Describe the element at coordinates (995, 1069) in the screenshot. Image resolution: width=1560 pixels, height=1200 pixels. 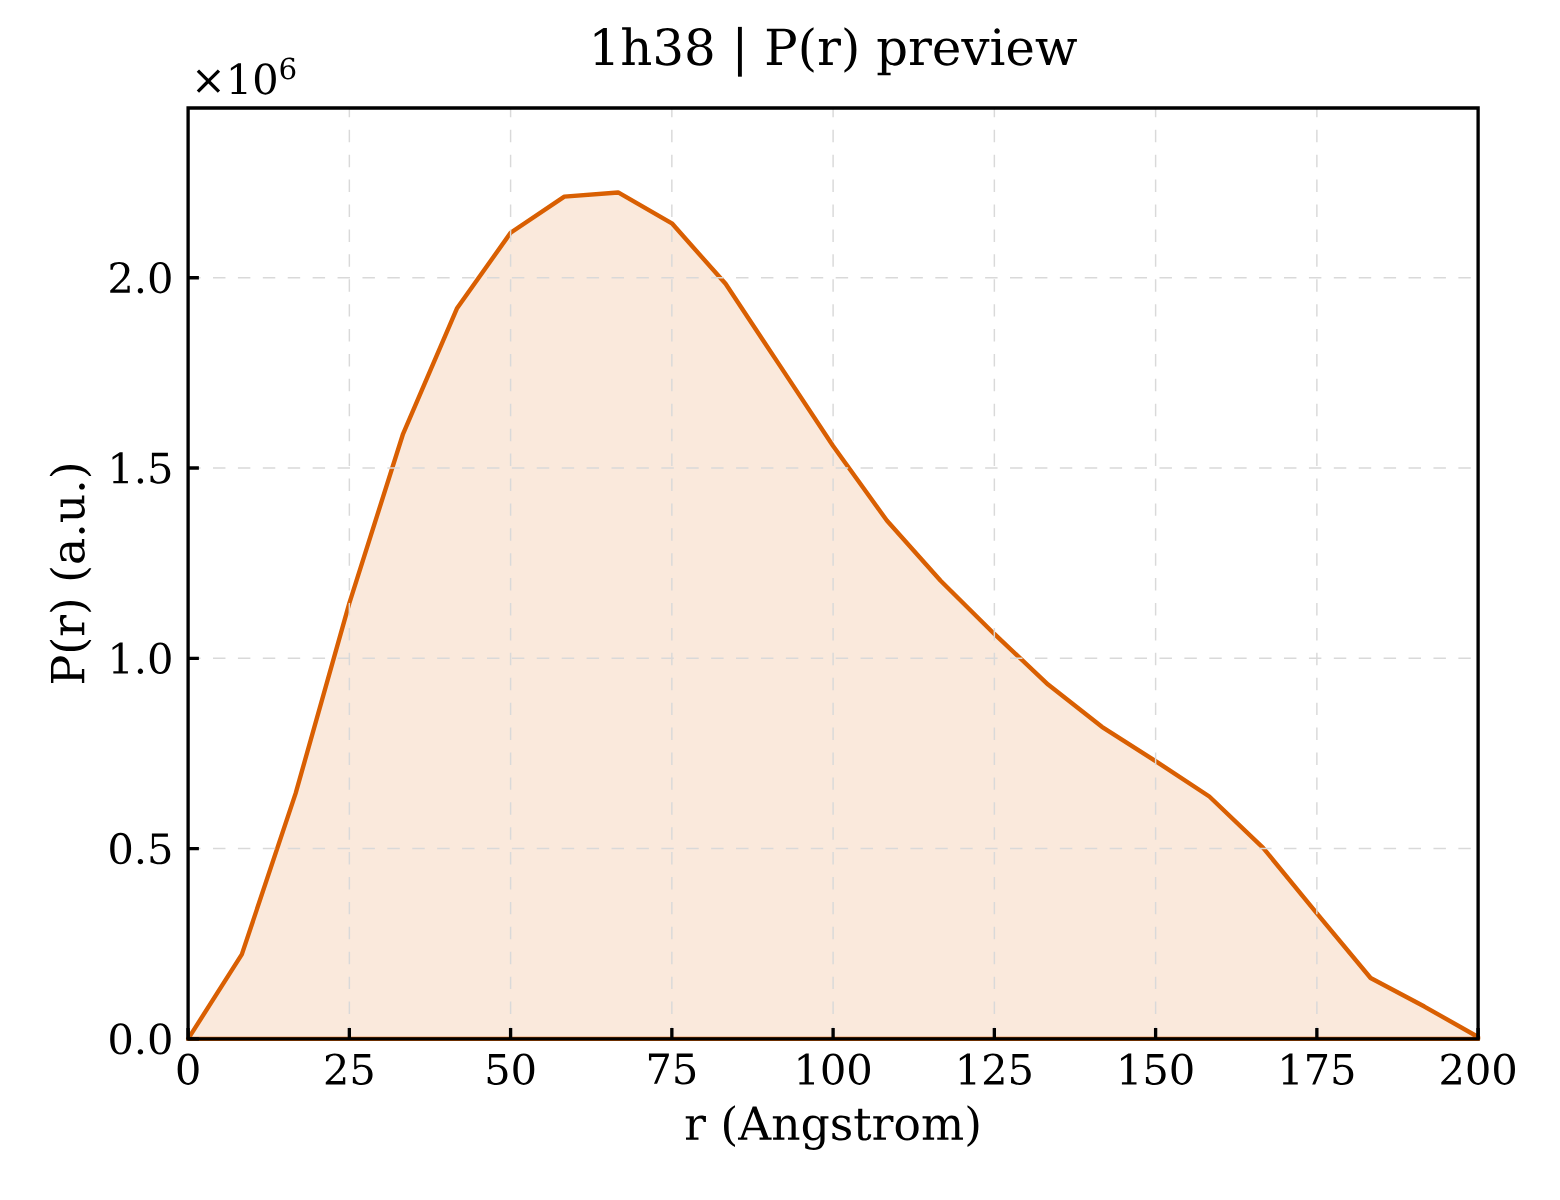
I see `x-tick-label: 125` at that location.